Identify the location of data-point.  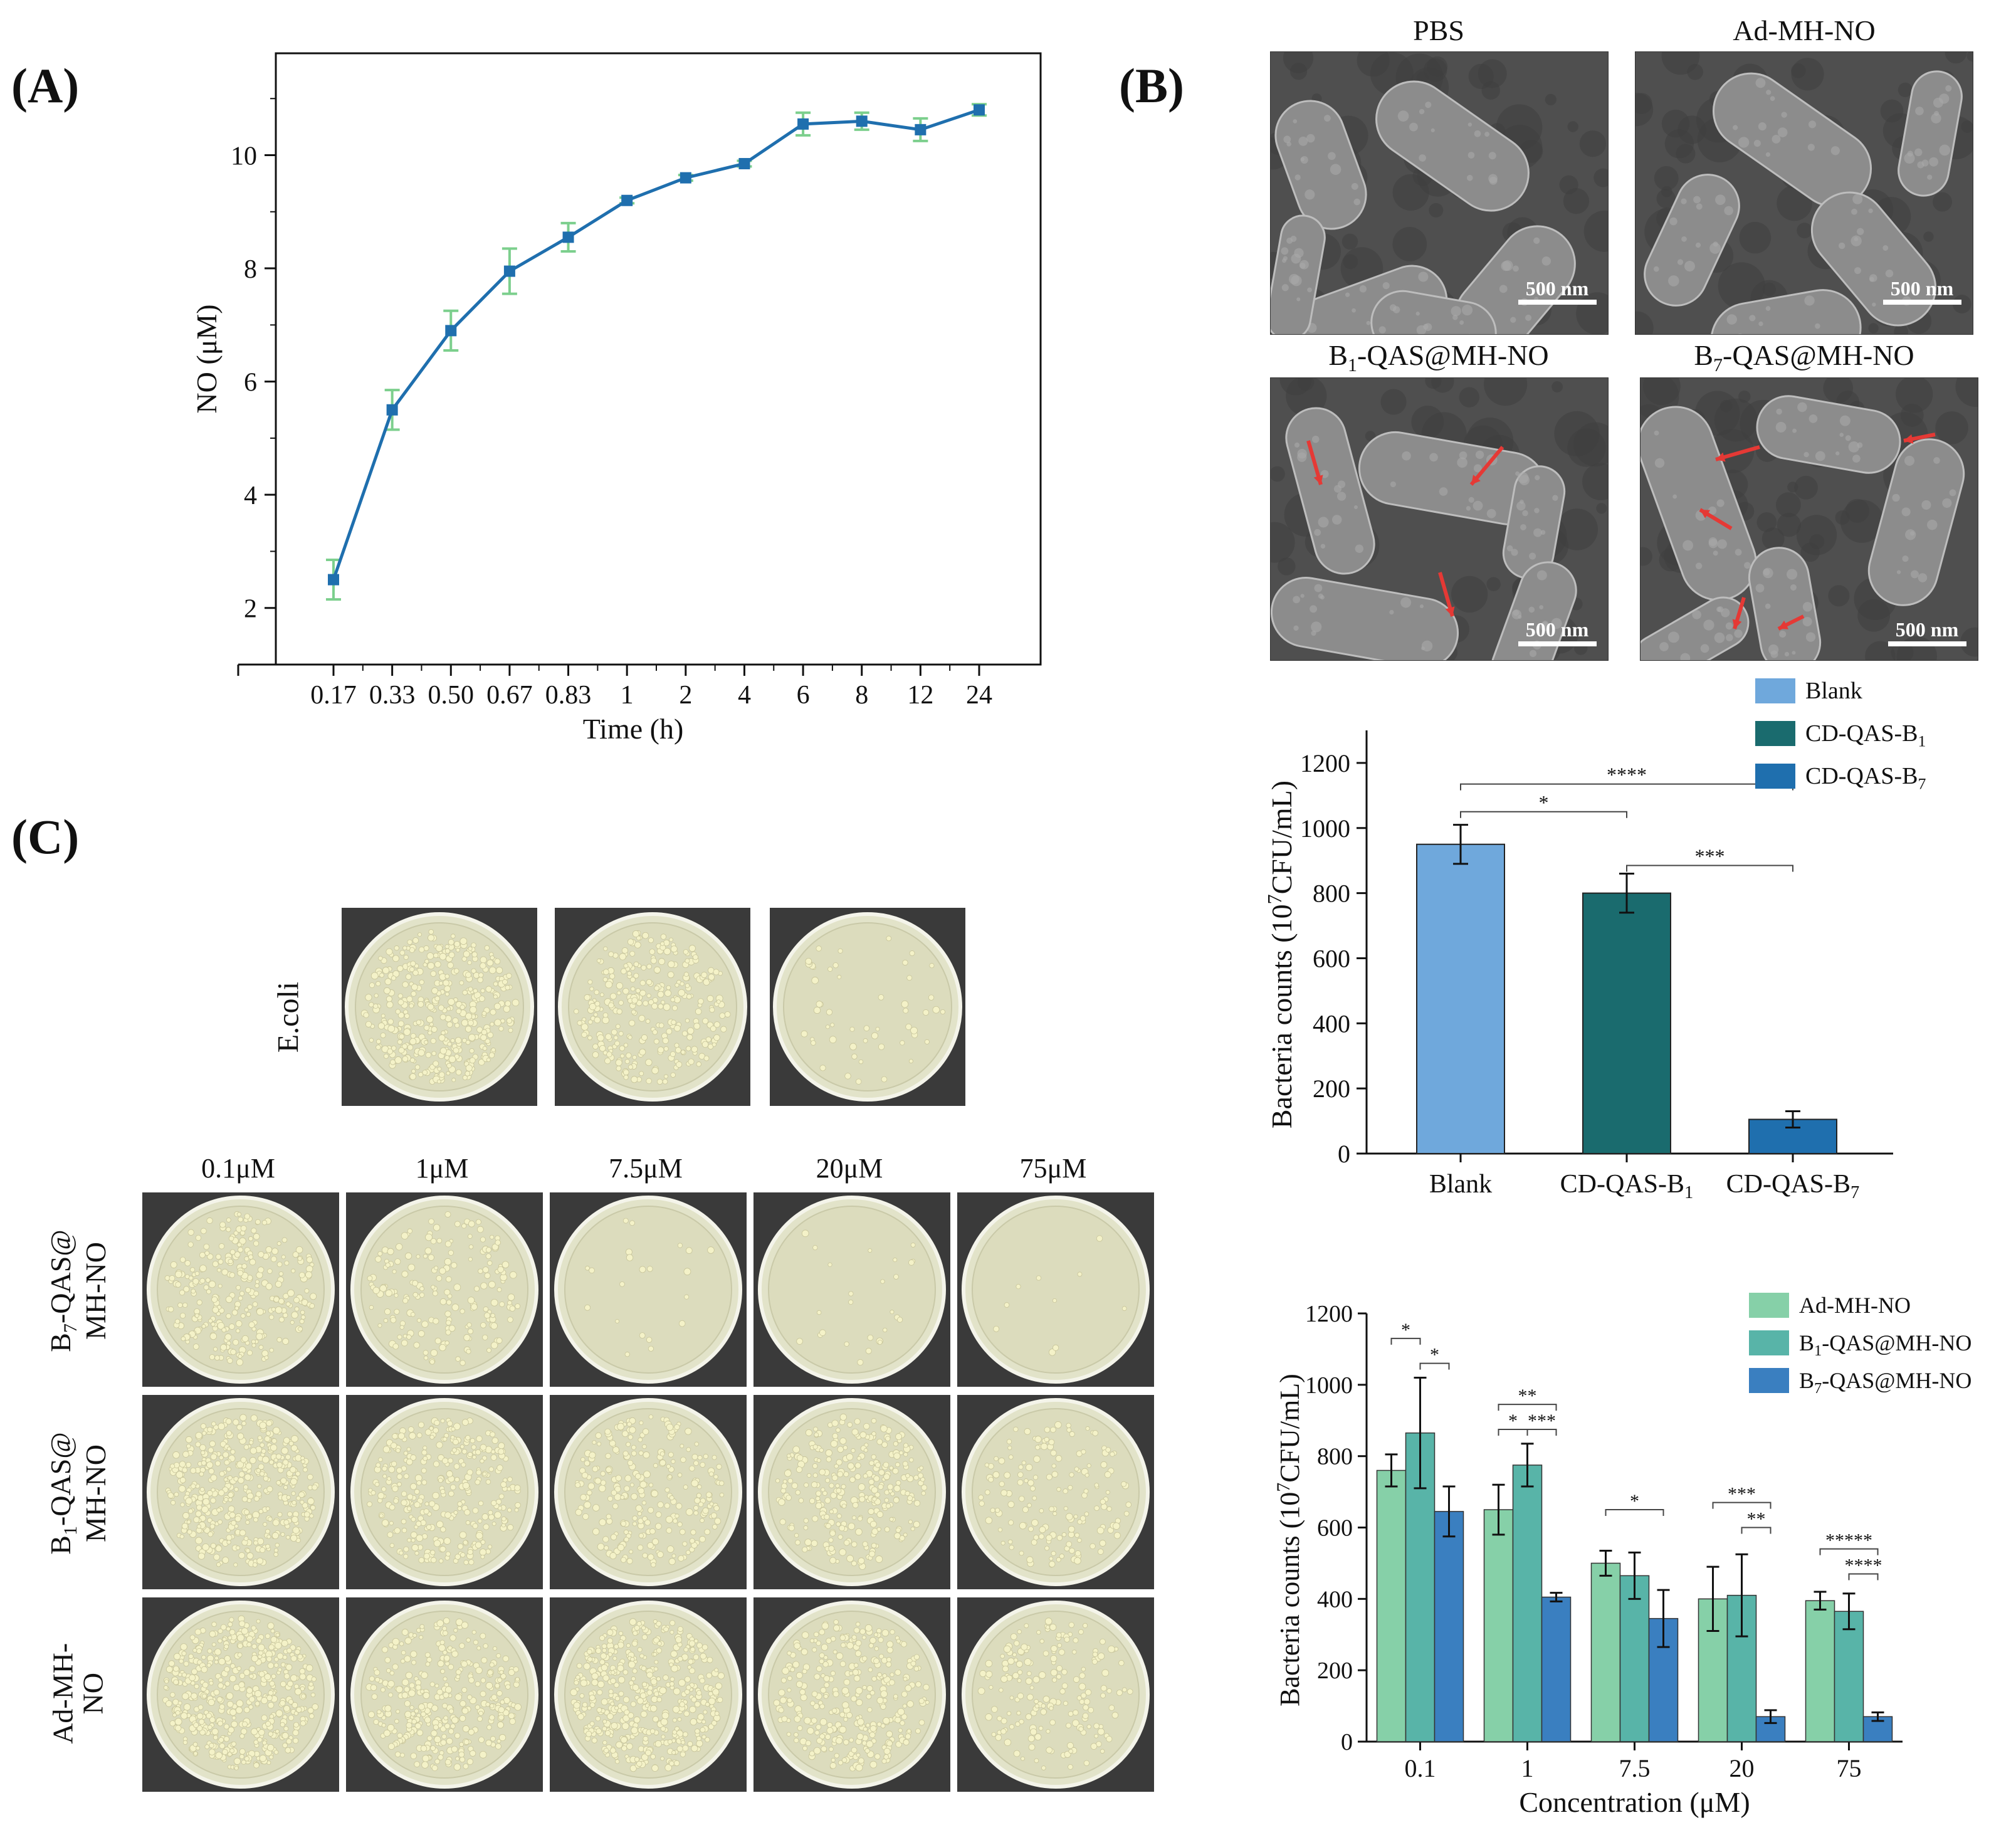
(627, 200).